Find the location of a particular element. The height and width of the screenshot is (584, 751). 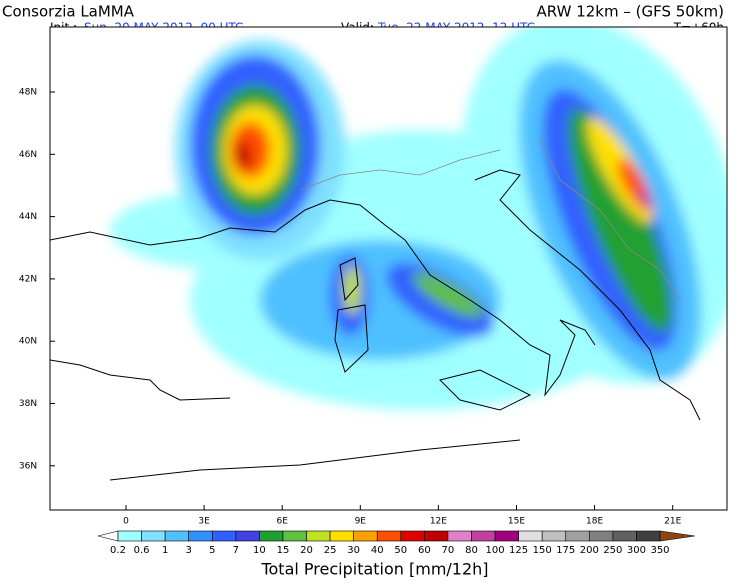

lon-label: 18E is located at coordinates (594, 522).